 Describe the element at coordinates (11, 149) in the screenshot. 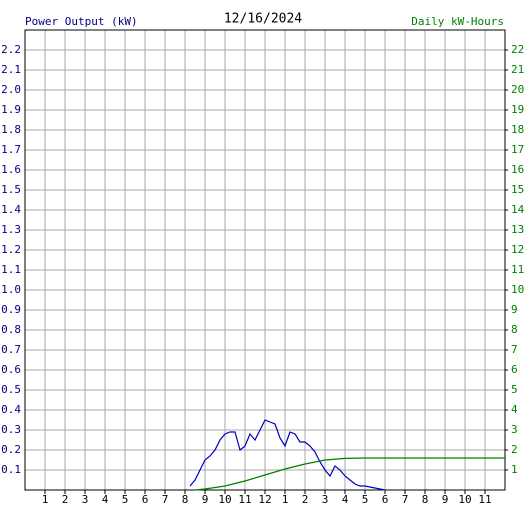

I see `y-tick-label: 1.7` at that location.